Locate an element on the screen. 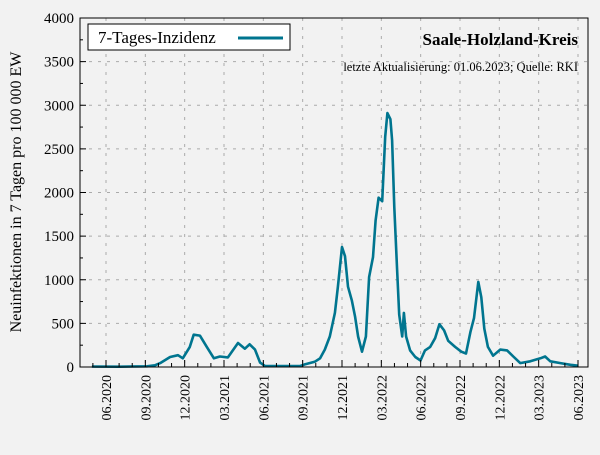 The image size is (600, 455). y-tick-label: 1000 is located at coordinates (59, 281).